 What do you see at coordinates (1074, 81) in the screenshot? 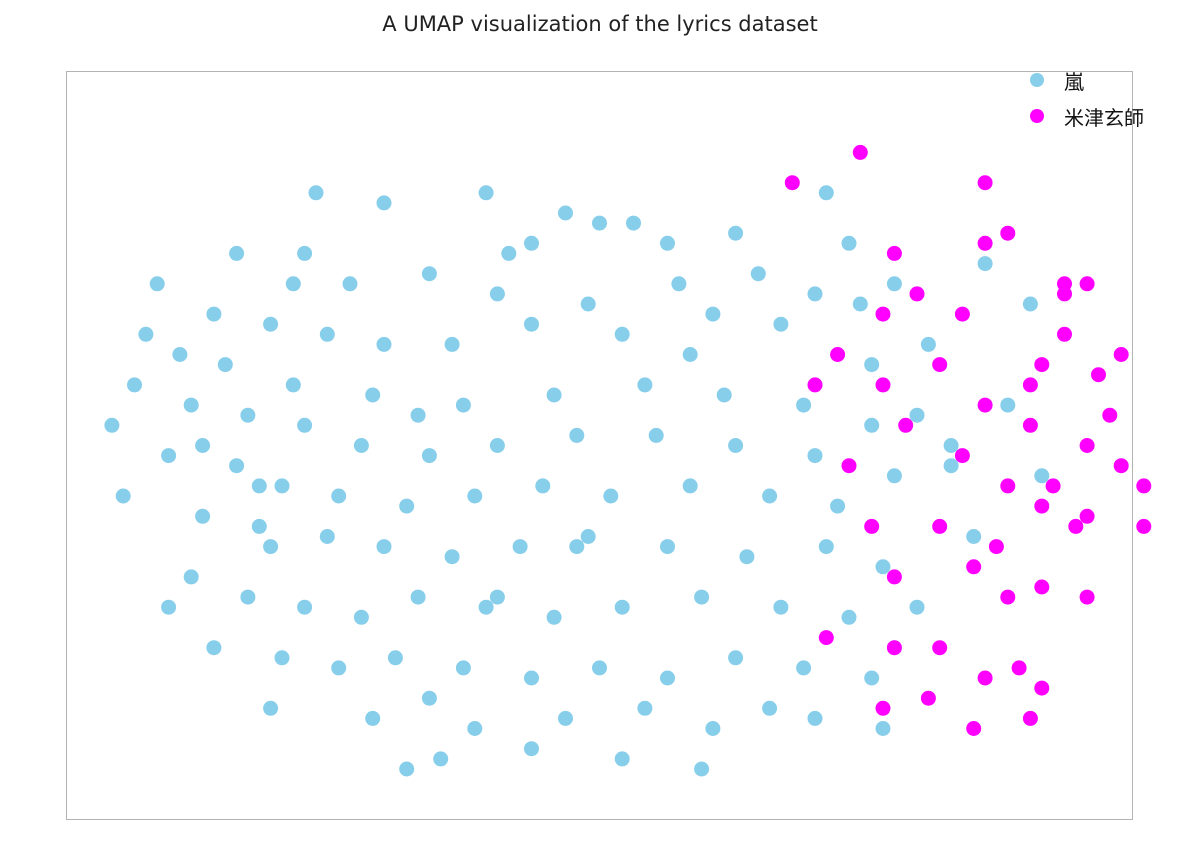
I see `legend-label-arashi: 嵐` at bounding box center [1074, 81].